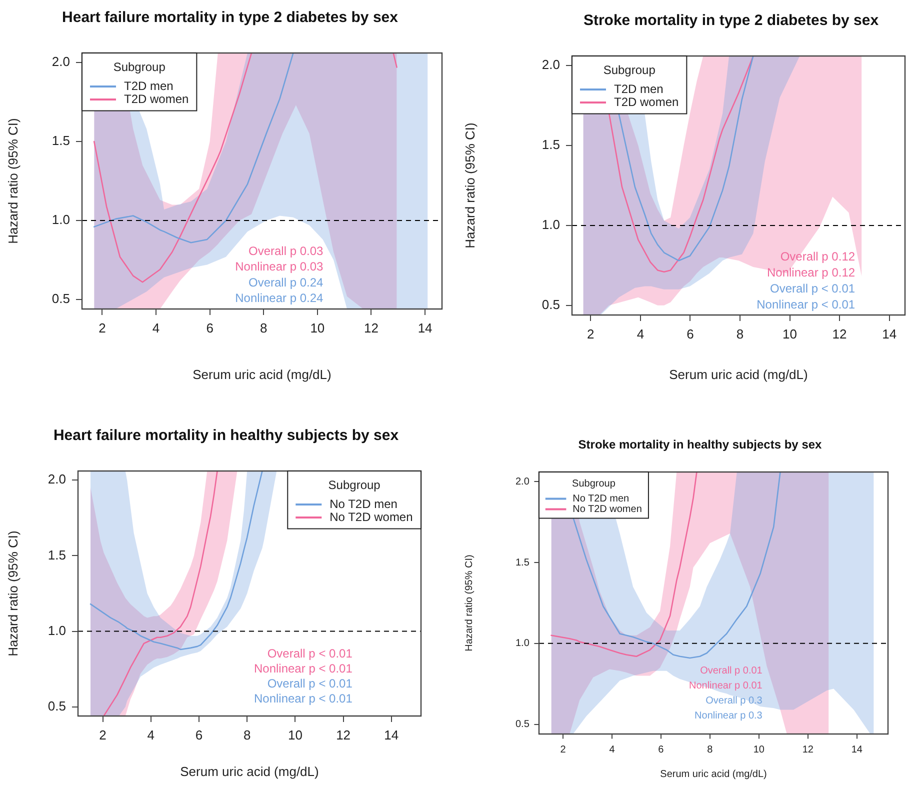  What do you see at coordinates (725, 686) in the screenshot?
I see `annotation: Nonlinear p 0.01` at bounding box center [725, 686].